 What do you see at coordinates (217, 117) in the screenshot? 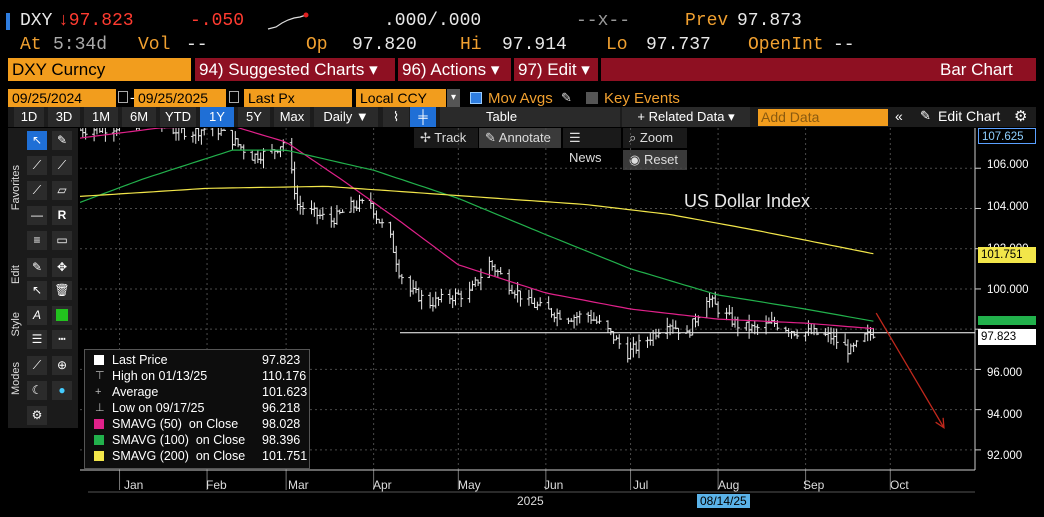
I see `range-button-1y: 1Y` at bounding box center [217, 117].